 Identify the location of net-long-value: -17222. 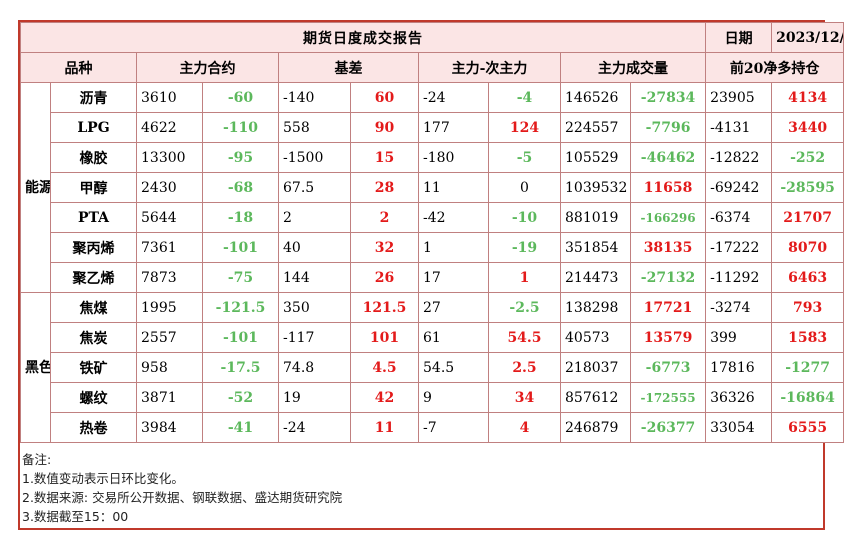
(739, 247).